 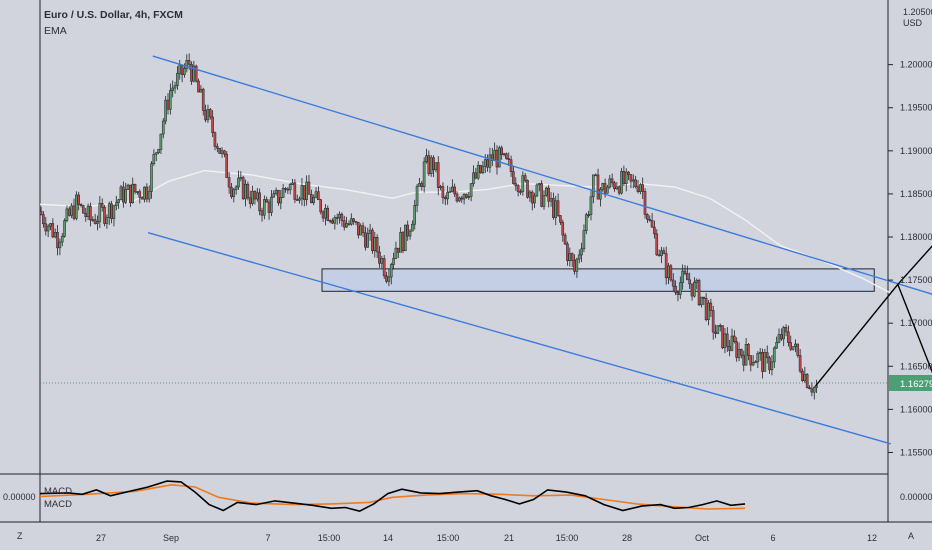 I want to click on time-tick-label: 7, so click(x=267, y=538).